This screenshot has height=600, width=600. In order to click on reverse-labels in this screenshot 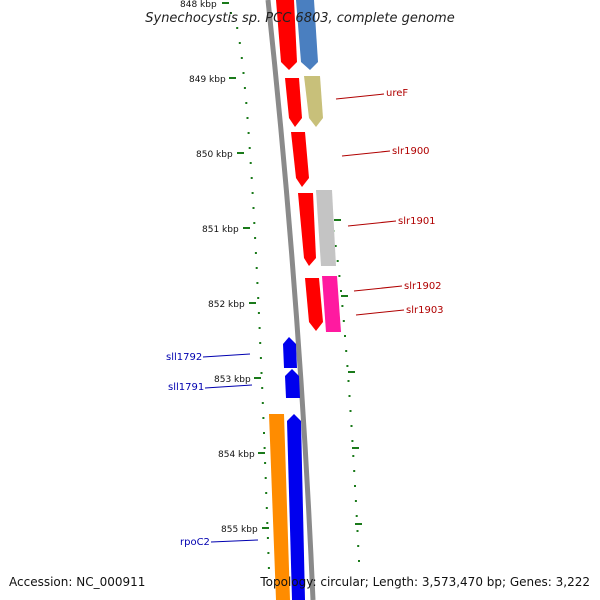, I will do `click(230, 448)`.